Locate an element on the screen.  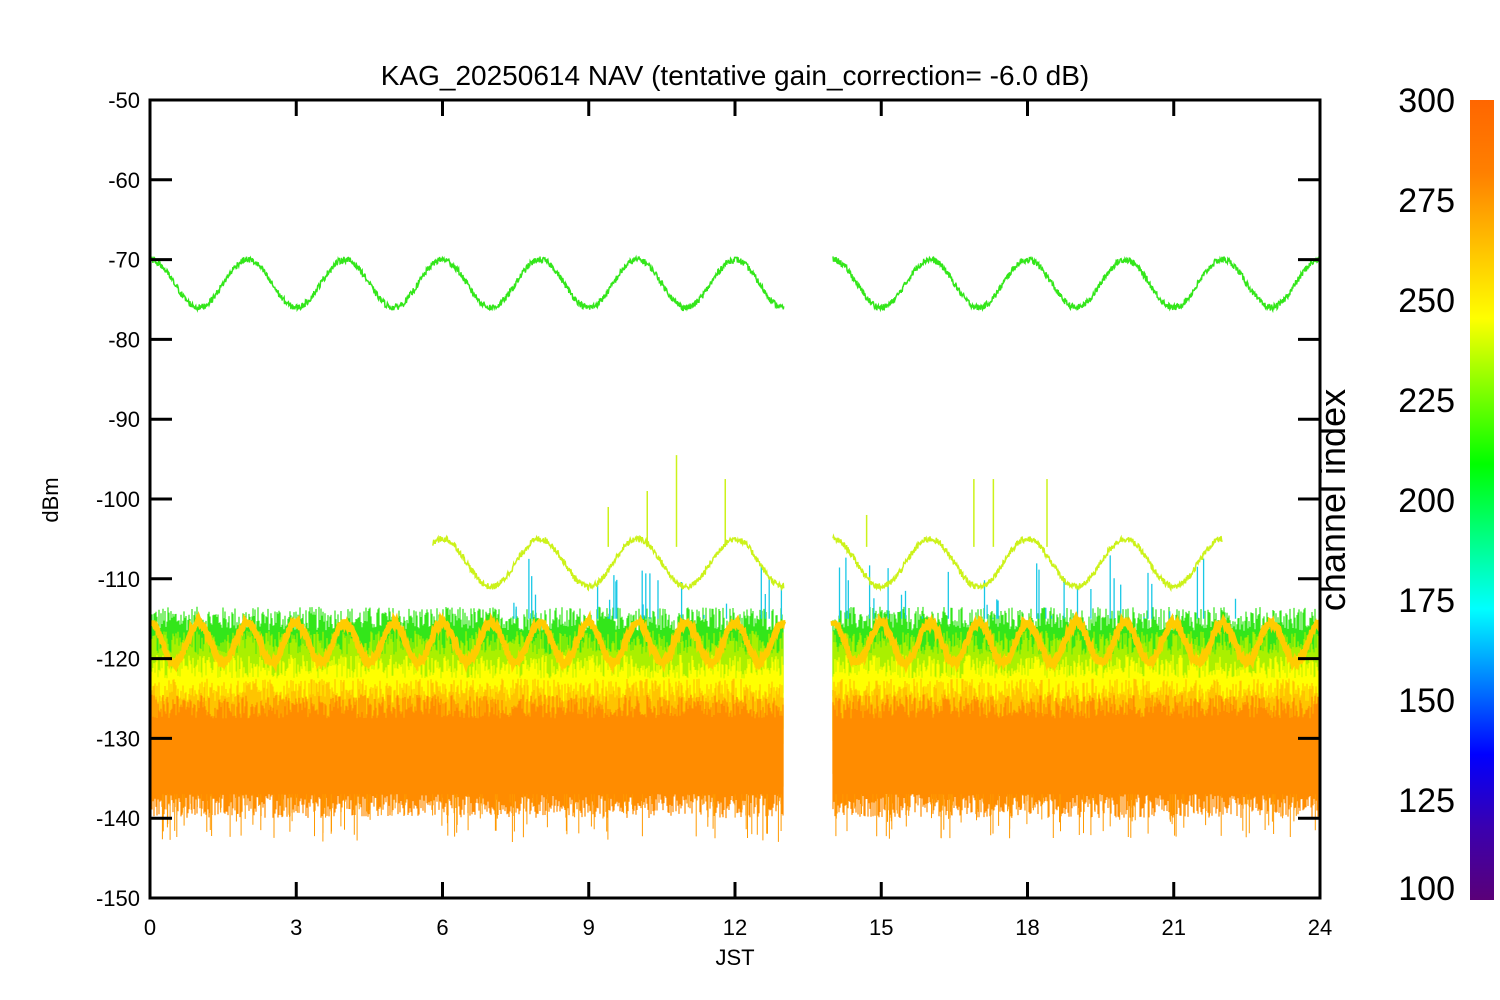
y-tick-label: -90 is located at coordinates (124, 419).